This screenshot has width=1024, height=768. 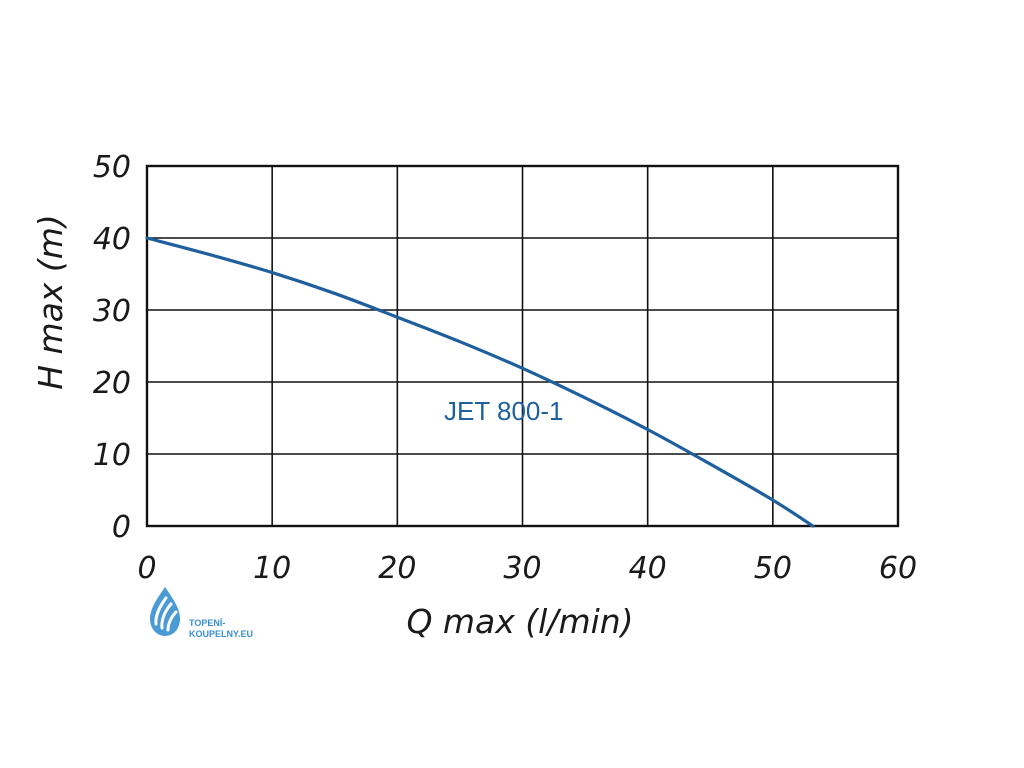 What do you see at coordinates (112, 311) in the screenshot?
I see `y-tick-label: 30` at bounding box center [112, 311].